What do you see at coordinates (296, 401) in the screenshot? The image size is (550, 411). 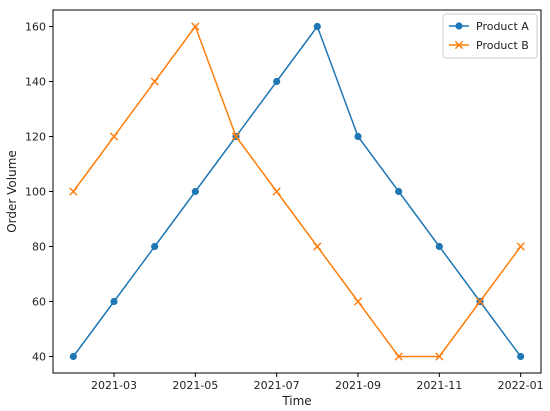 I see `x-axis-label: Time` at bounding box center [296, 401].